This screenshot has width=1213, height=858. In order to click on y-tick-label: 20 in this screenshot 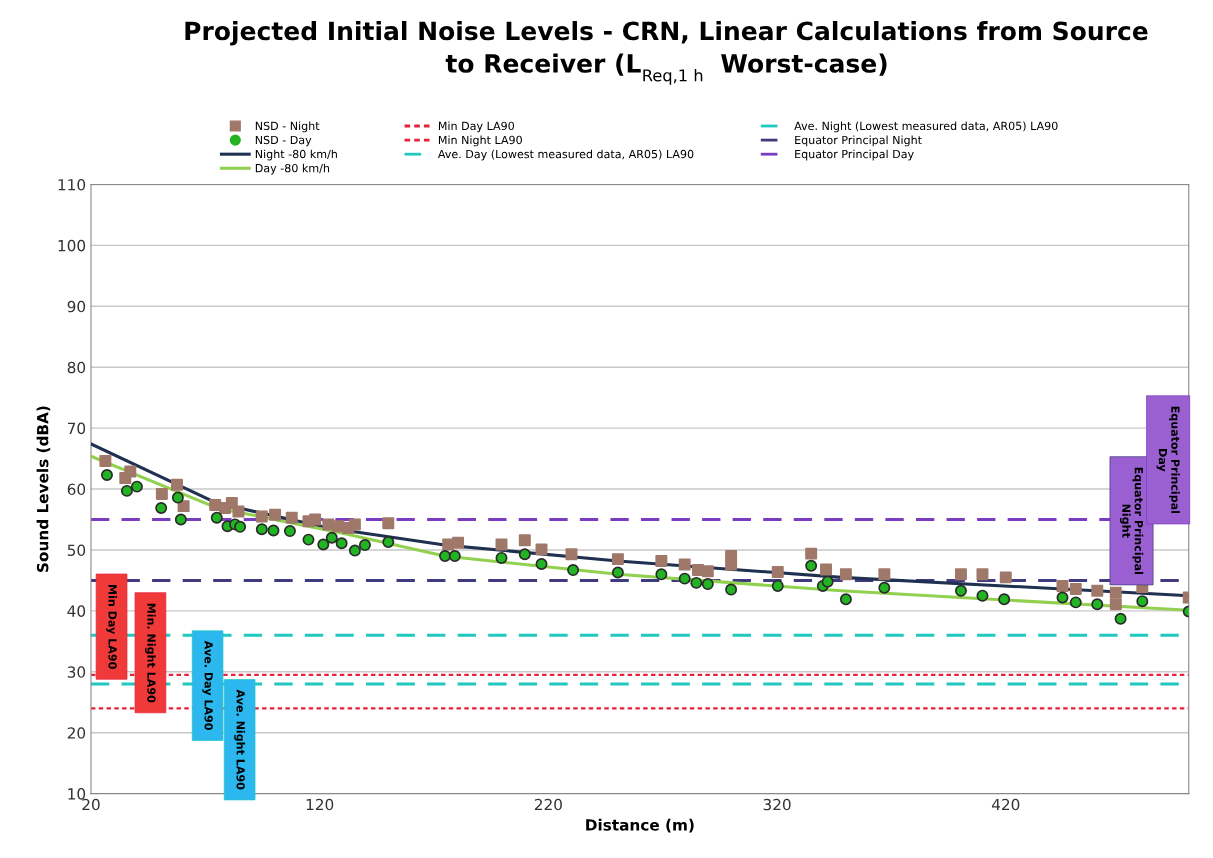, I will do `click(76, 733)`.